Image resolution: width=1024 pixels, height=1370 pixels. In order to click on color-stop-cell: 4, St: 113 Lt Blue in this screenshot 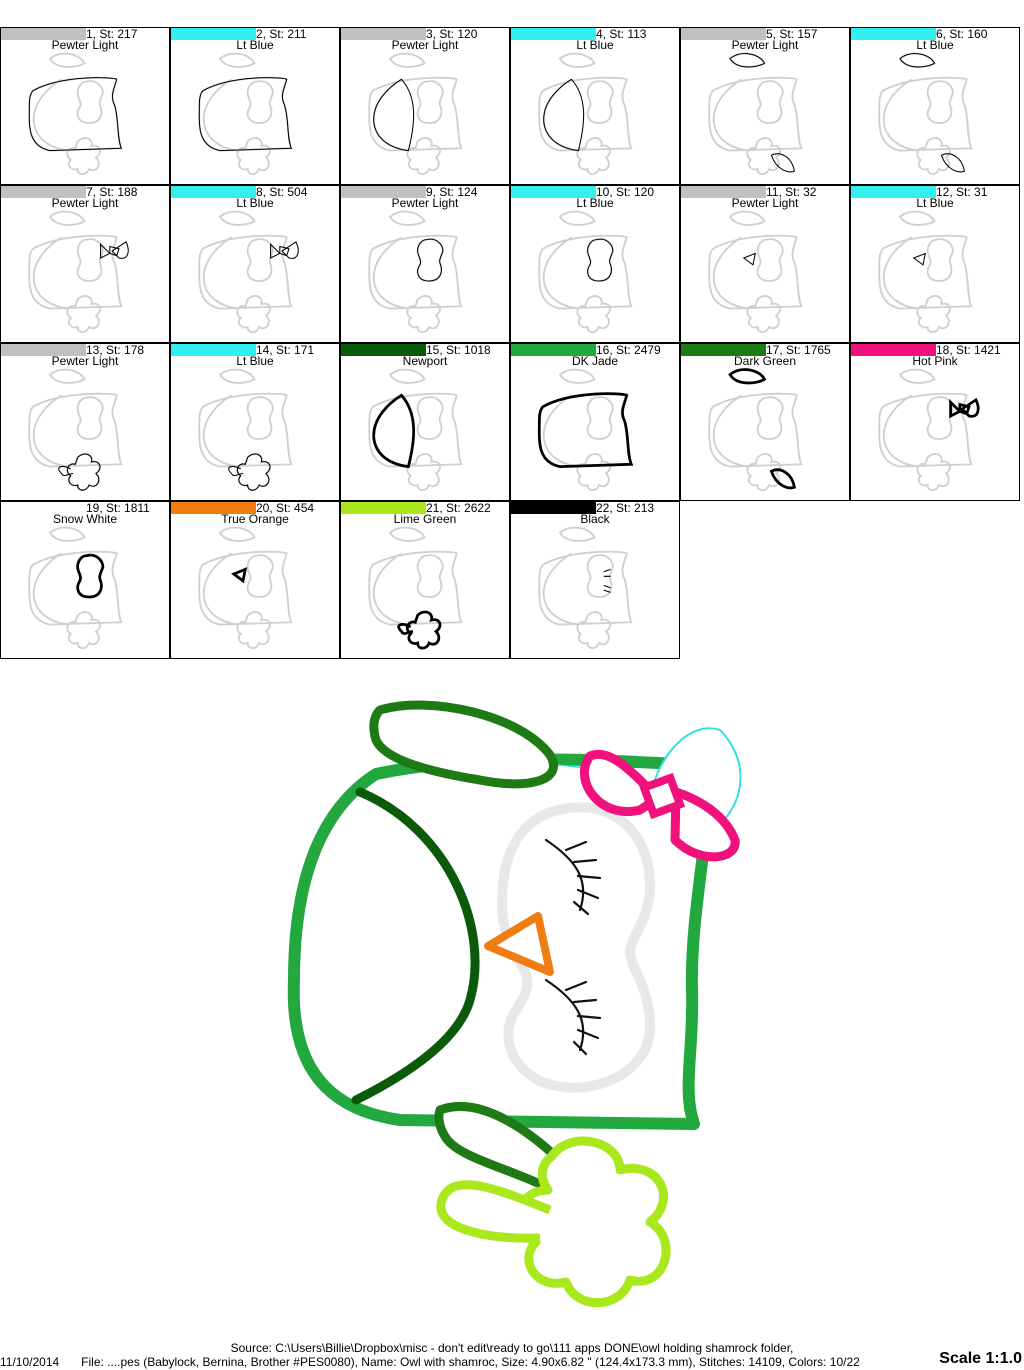, I will do `click(595, 106)`.